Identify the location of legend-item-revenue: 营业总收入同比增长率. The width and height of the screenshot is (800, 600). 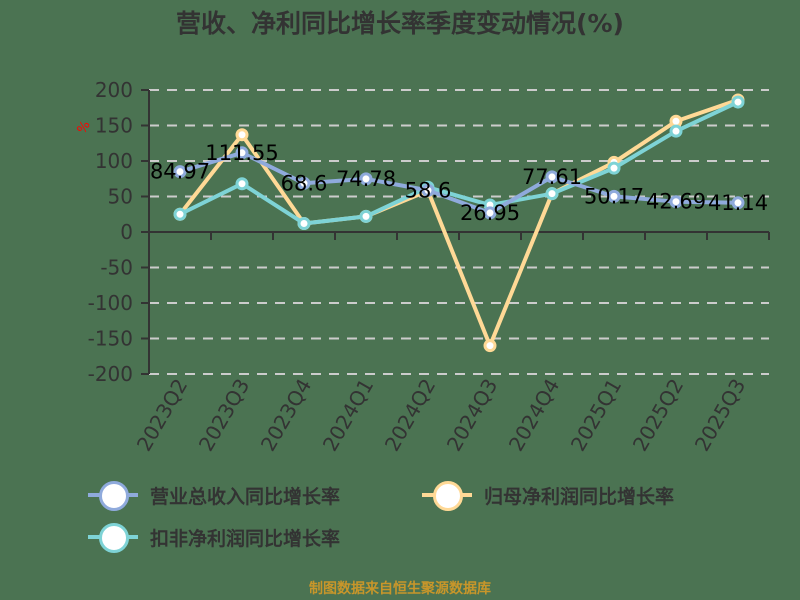
(213, 495).